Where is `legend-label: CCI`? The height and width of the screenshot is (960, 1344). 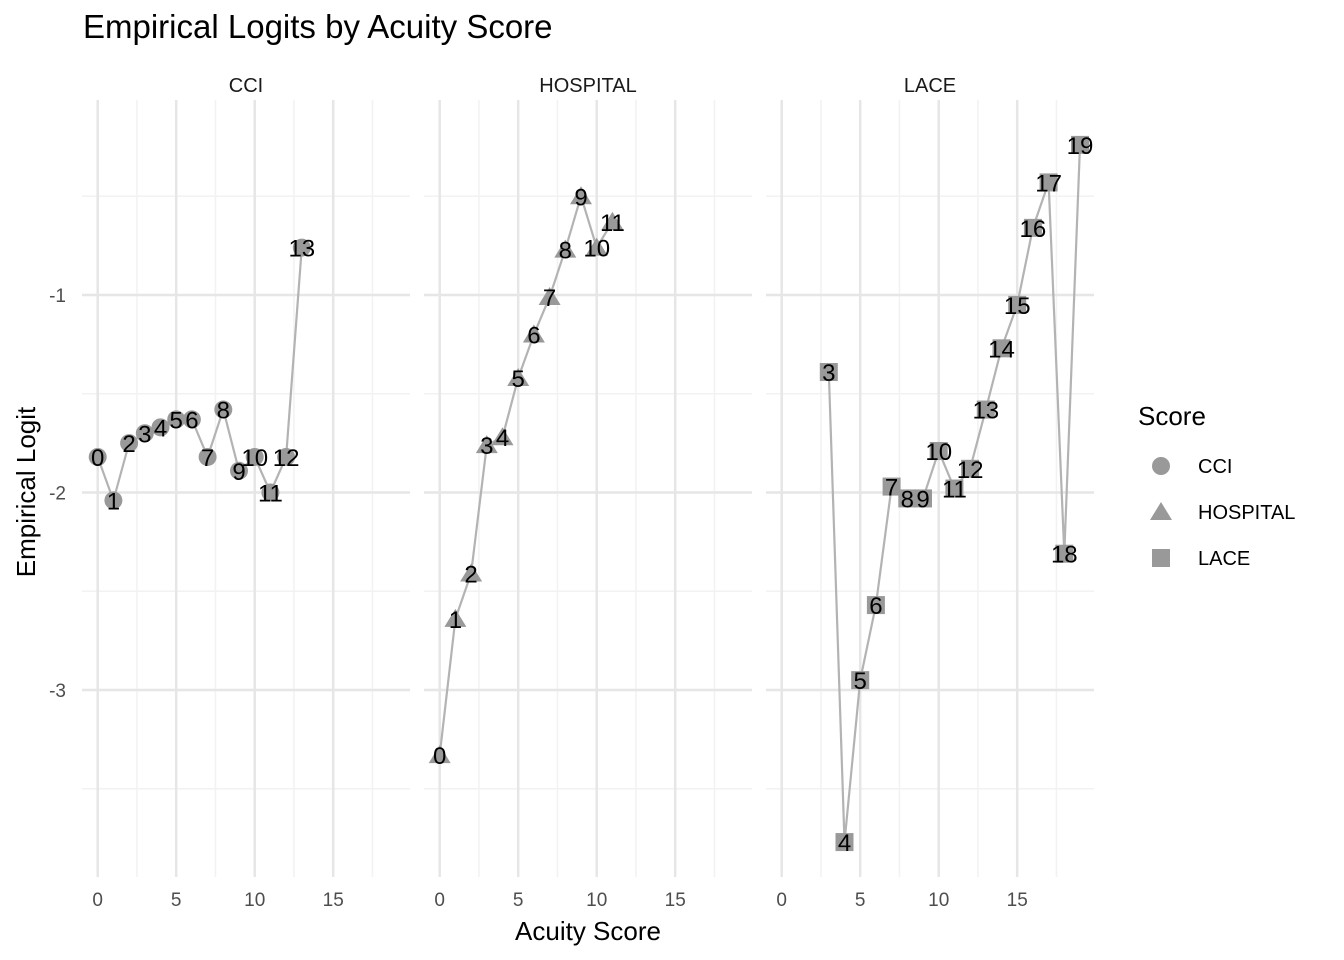 legend-label: CCI is located at coordinates (1215, 467).